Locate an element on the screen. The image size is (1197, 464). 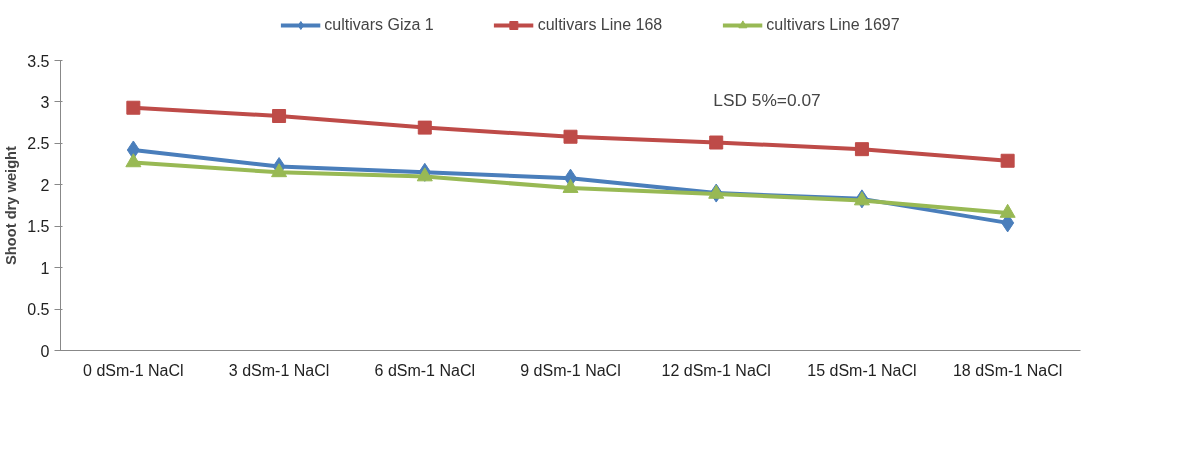
y-tick-label: 3.5 is located at coordinates (38, 61).